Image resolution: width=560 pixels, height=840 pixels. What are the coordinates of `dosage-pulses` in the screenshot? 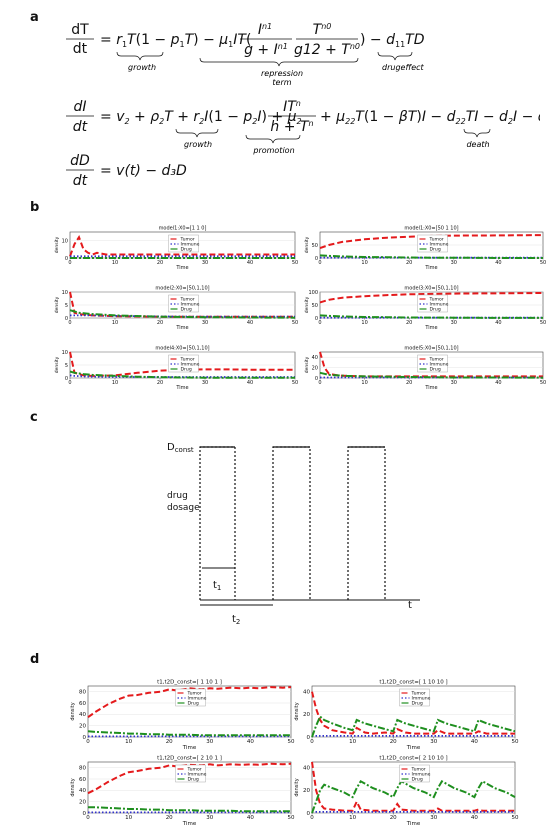 It's located at (292, 523).